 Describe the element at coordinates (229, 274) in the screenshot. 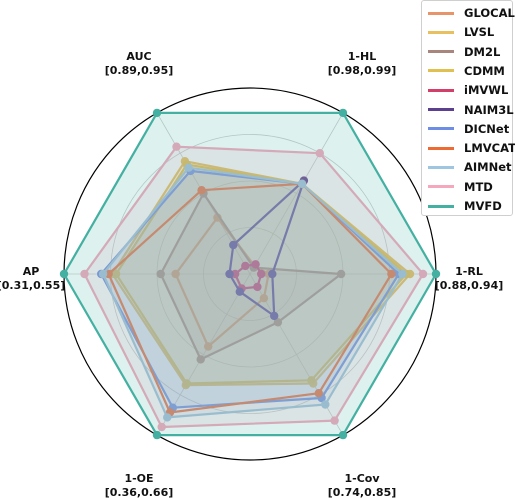

I see `point-naim3l-AP` at that location.